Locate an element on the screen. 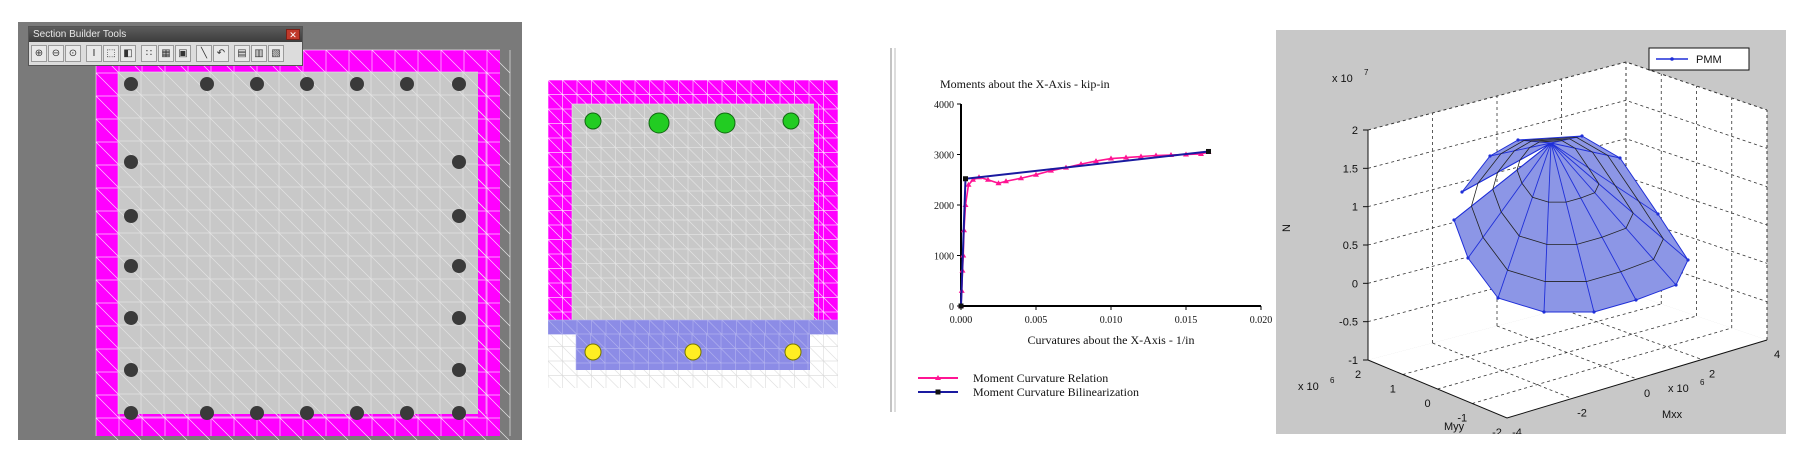 This screenshot has height=464, width=1805. text-cursor-icon: I is located at coordinates (94, 53).